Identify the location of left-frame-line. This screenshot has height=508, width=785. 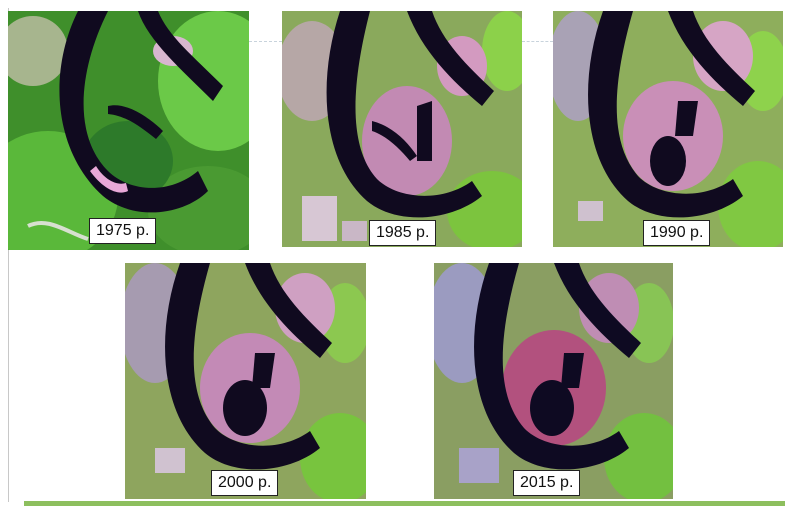
(8, 255).